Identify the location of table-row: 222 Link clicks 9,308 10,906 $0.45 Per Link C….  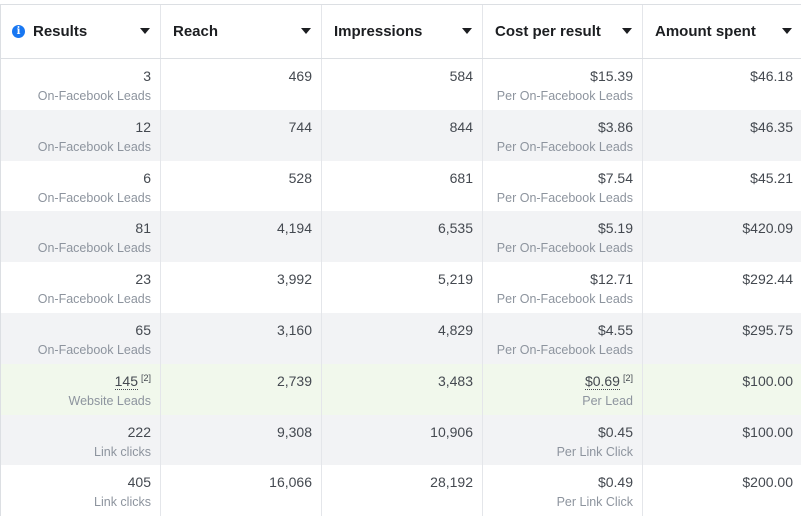
(401, 440).